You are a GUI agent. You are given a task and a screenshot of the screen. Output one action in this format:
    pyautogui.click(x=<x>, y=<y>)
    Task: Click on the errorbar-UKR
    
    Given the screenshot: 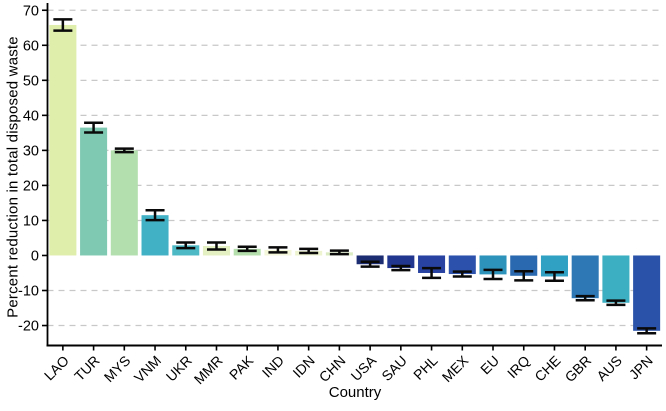 What is the action you would take?
    pyautogui.click(x=186, y=245)
    